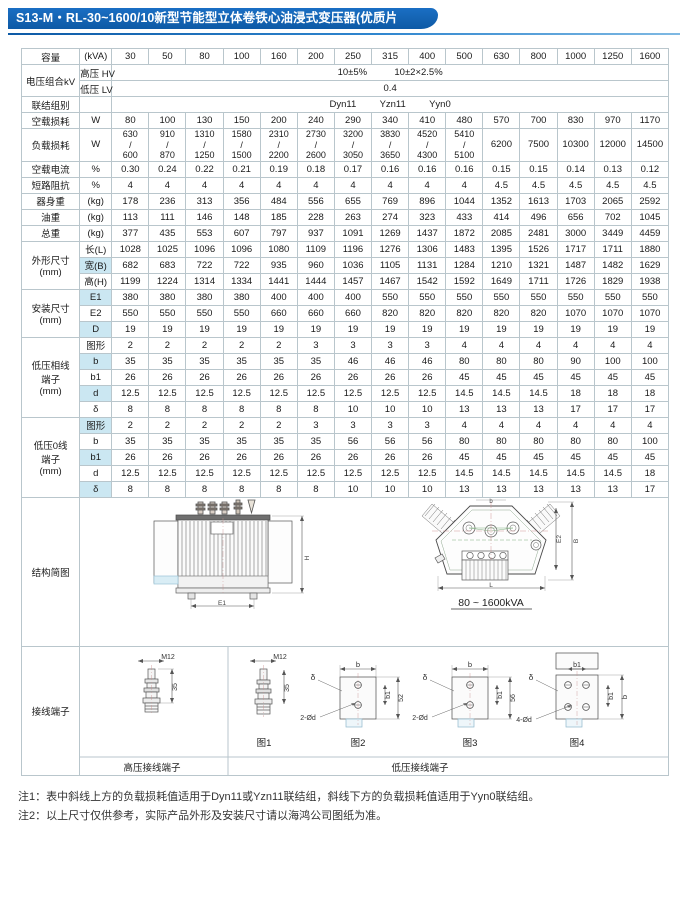 The width and height of the screenshot is (690, 908). What do you see at coordinates (96, 185) in the screenshot?
I see `row-unit-impedance: %` at bounding box center [96, 185].